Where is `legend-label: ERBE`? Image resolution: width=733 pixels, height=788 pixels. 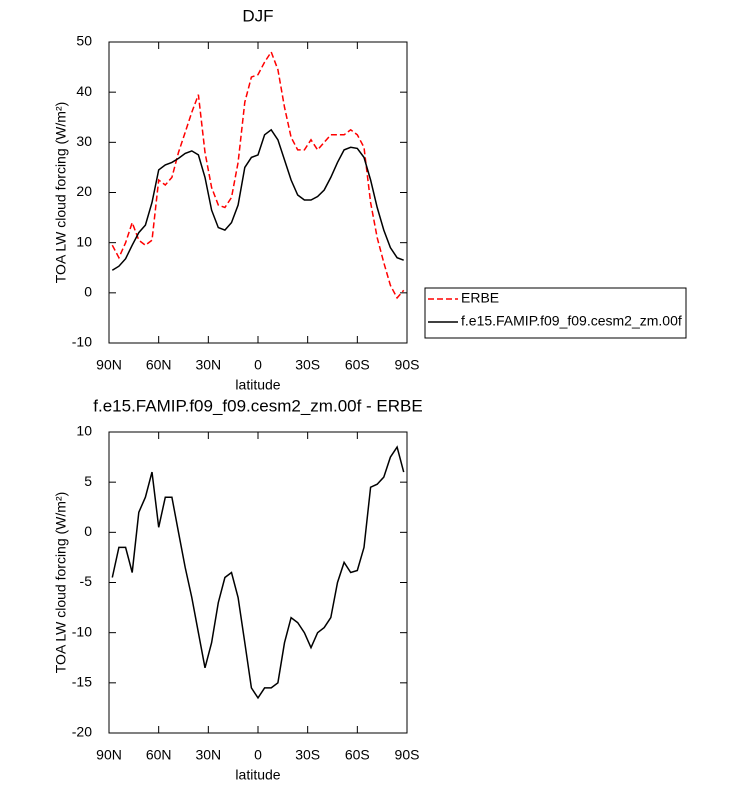
legend-label: ERBE is located at coordinates (480, 298).